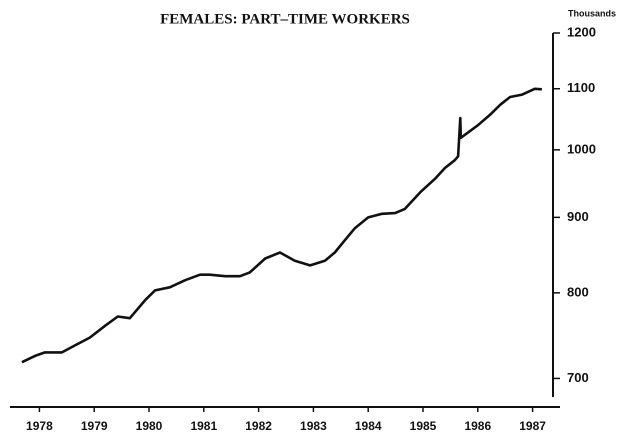 The image size is (625, 436). Describe the element at coordinates (94, 426) in the screenshot. I see `x-tick-label: 1979` at that location.